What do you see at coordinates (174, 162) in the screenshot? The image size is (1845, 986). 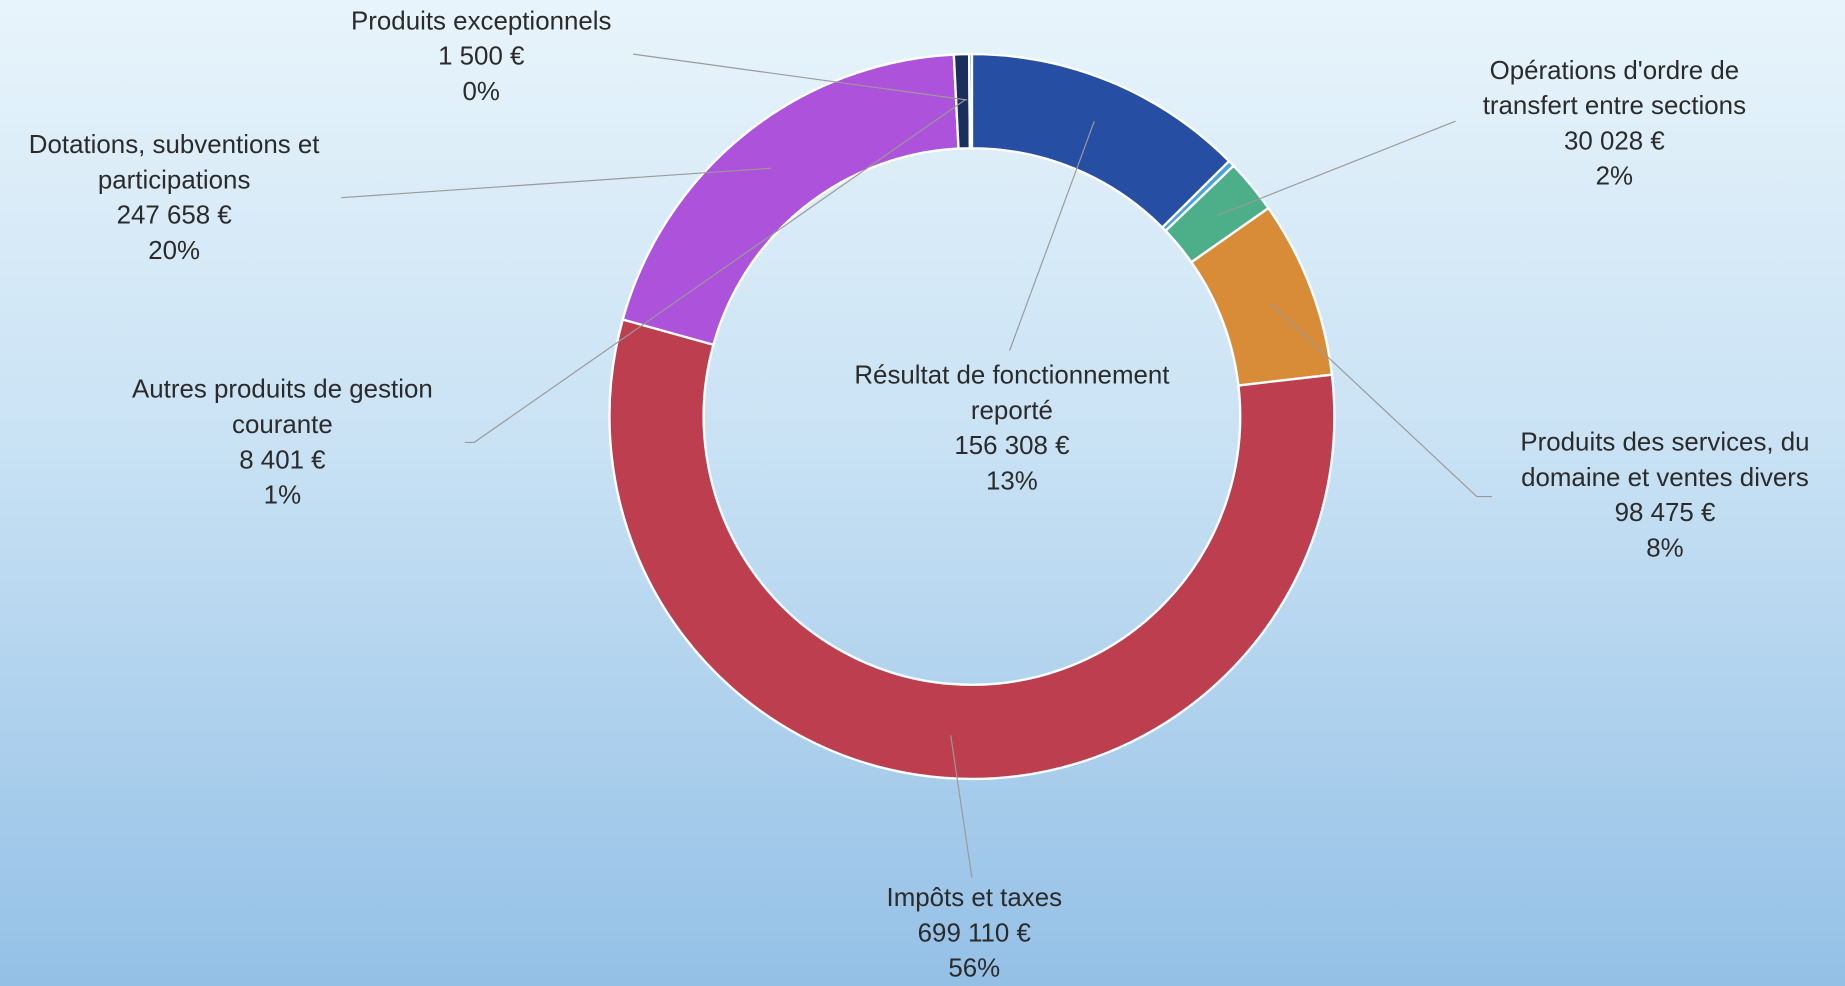 I see `label-name: Dotations, subventions et participations` at bounding box center [174, 162].